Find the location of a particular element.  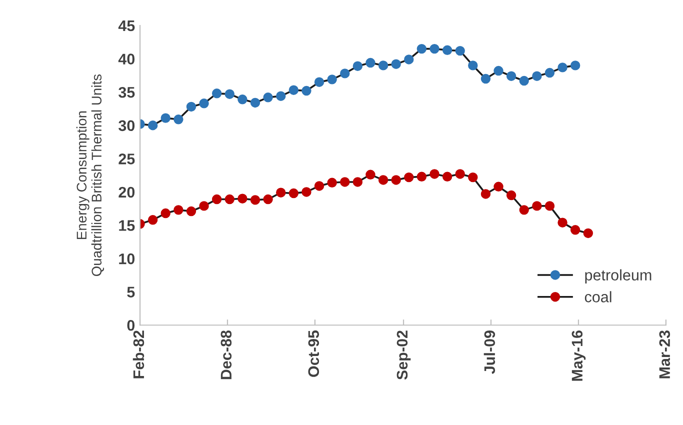

y-tick-label: 40 is located at coordinates (126, 59).